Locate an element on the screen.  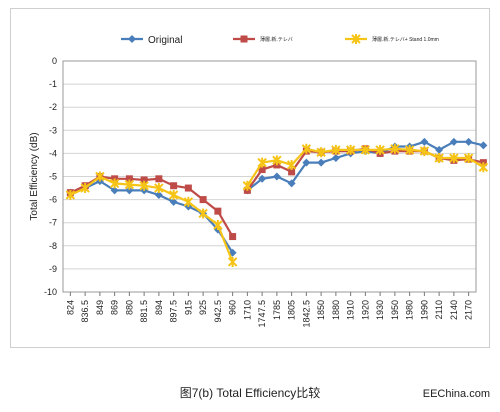
y-tick-label: -7 is located at coordinates (53, 223).